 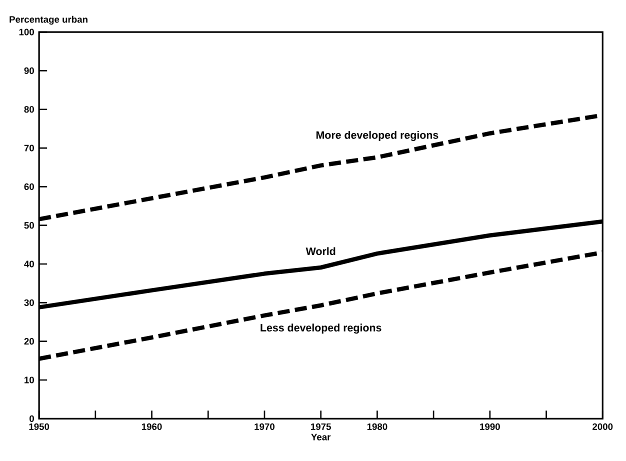 What do you see at coordinates (49, 20) in the screenshot?
I see `y-axis-title: Percentage urban` at bounding box center [49, 20].